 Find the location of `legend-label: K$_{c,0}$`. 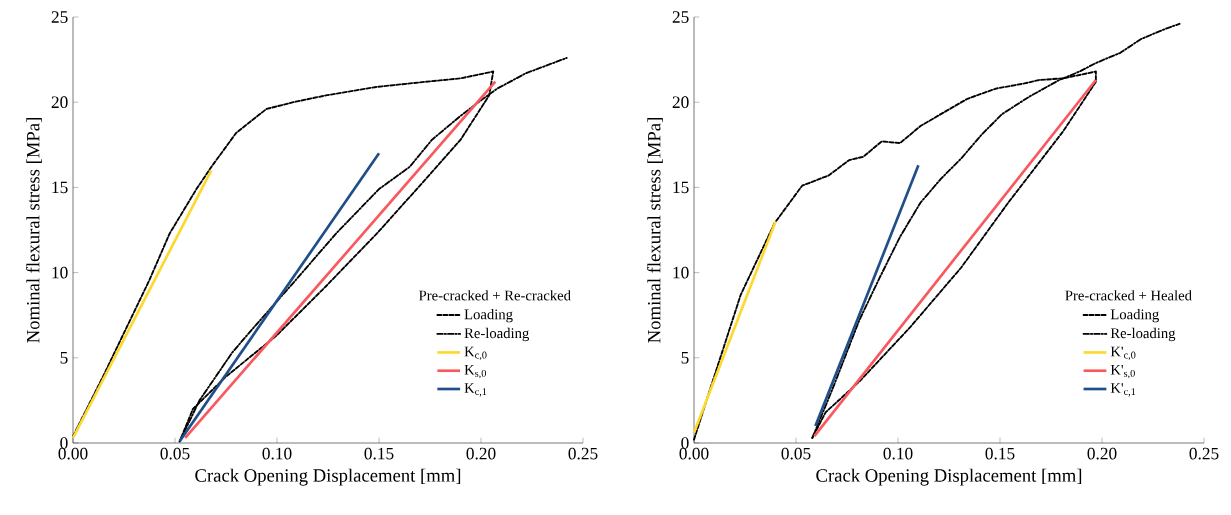

legend-label: K$_{c,0}$ is located at coordinates (475, 353).